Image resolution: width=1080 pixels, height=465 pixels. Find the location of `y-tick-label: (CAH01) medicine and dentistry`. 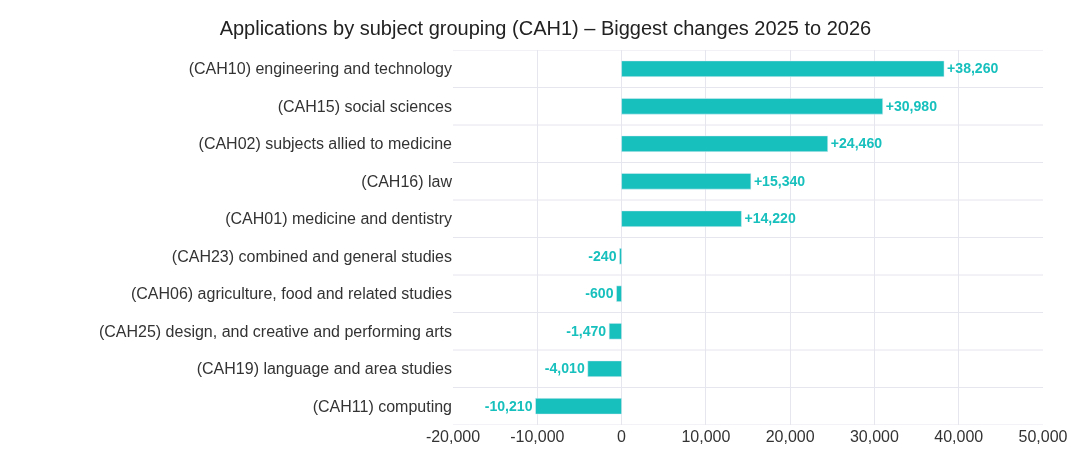

y-tick-label: (CAH01) medicine and dentistry is located at coordinates (338, 219).